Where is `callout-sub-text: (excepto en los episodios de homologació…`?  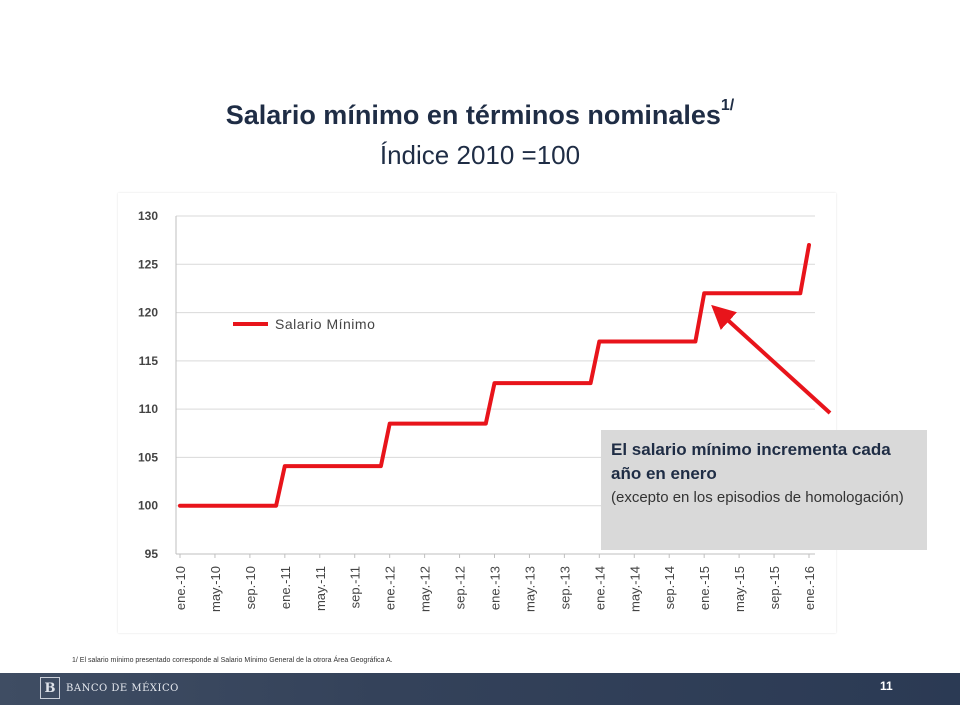 callout-sub-text: (excepto en los episodios de homologació… is located at coordinates (757, 497).